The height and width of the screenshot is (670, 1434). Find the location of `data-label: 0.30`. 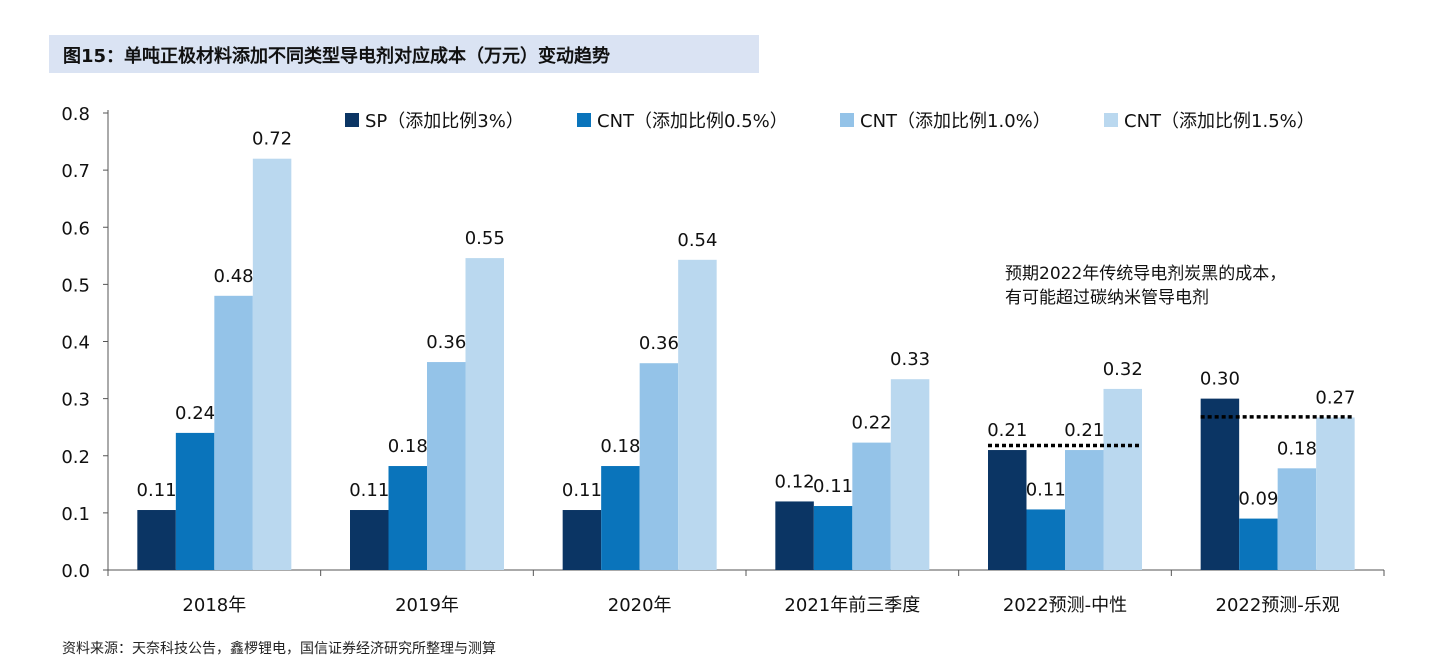

data-label: 0.30 is located at coordinates (1220, 379).